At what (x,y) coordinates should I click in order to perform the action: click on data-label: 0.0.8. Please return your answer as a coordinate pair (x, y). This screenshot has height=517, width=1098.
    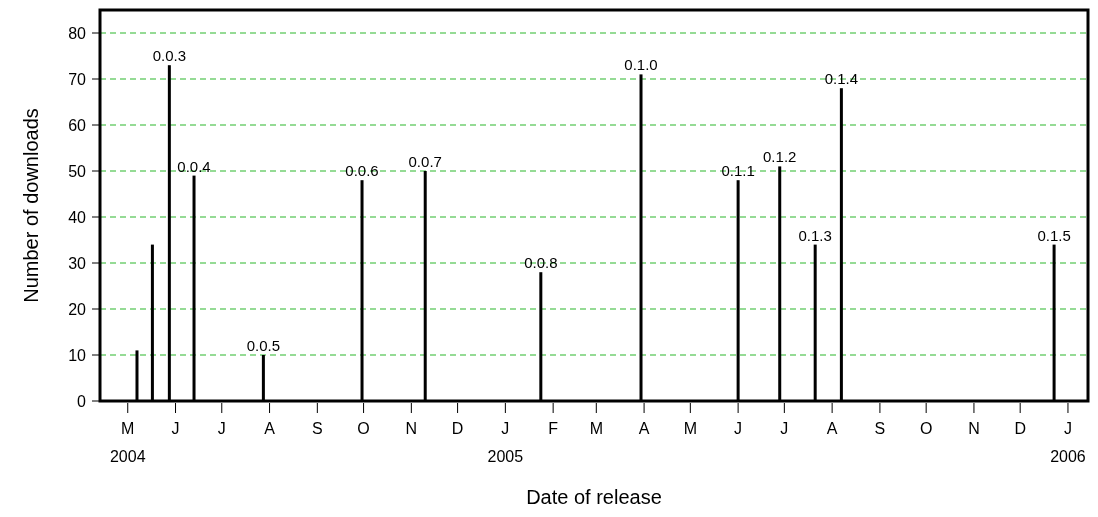
    Looking at the image, I should click on (541, 263).